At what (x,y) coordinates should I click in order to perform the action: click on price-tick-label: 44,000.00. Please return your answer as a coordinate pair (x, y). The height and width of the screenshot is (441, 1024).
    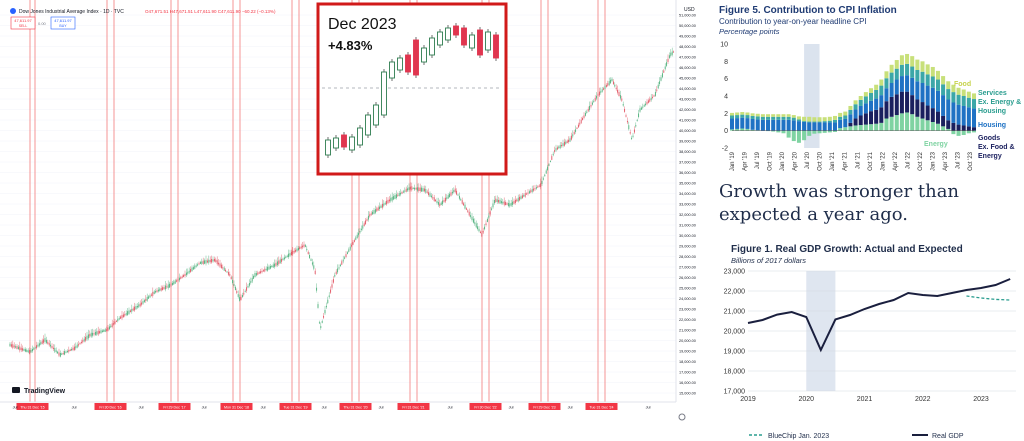
    Looking at the image, I should click on (687, 89).